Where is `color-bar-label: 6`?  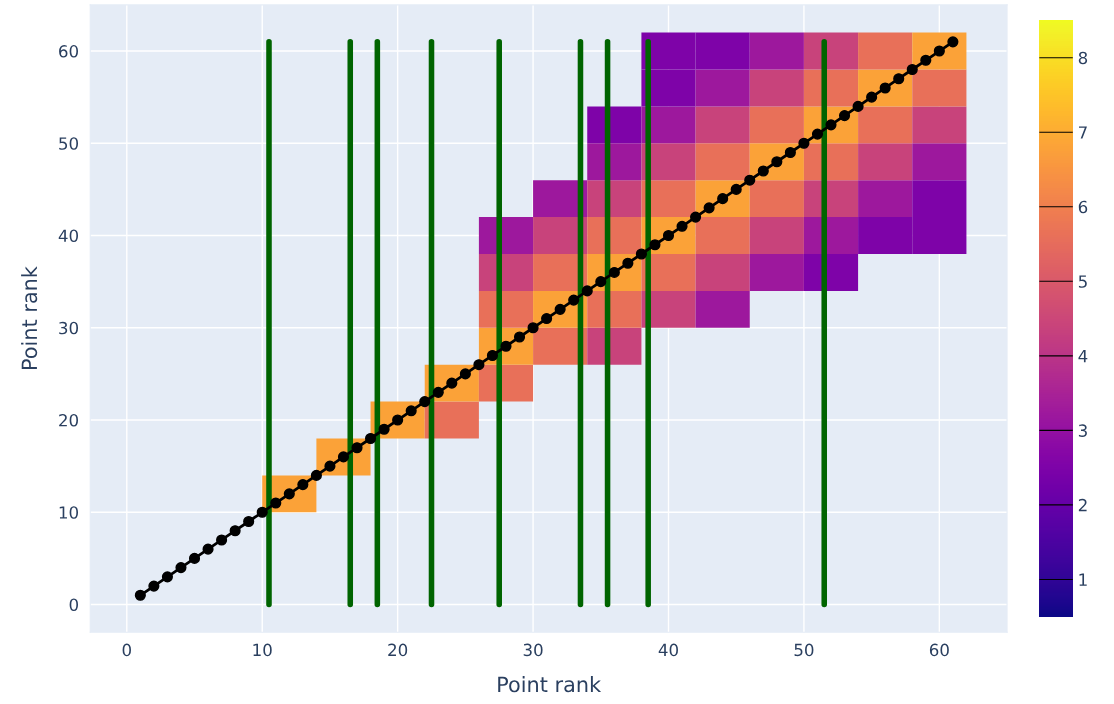 color-bar-label: 6 is located at coordinates (1083, 207).